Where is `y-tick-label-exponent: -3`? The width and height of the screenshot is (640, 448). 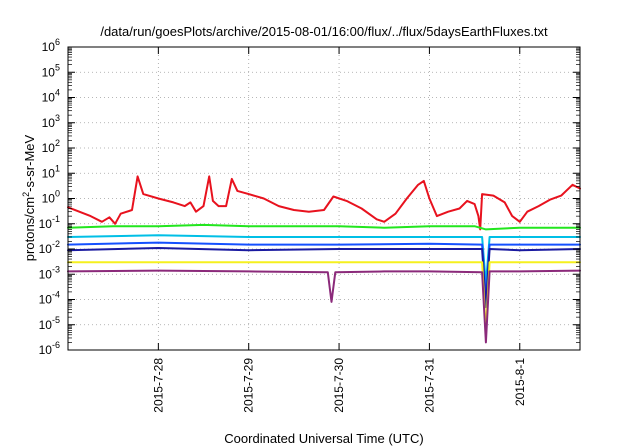
y-tick-label-exponent: -3 is located at coordinates (56, 269).